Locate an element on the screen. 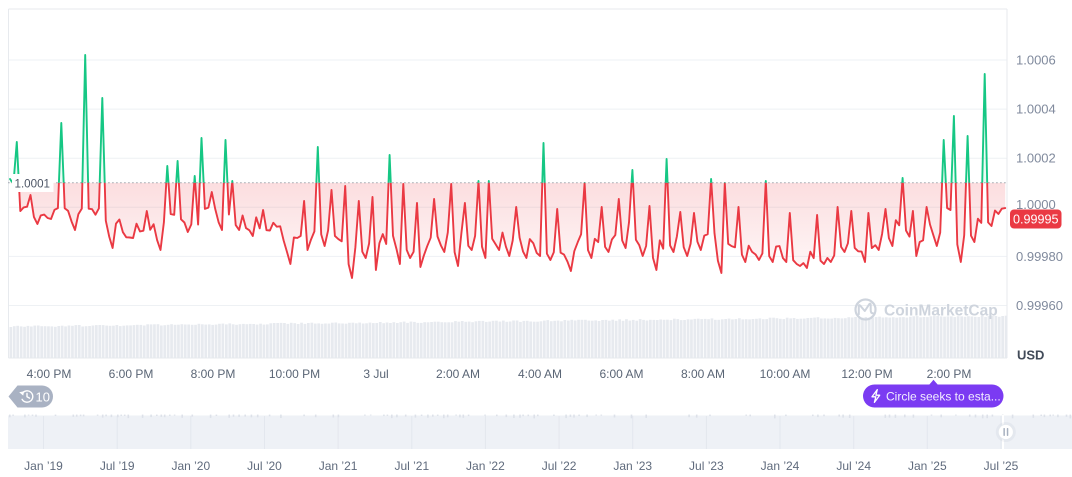 This screenshot has width=1072, height=477. svg-text: 1.0002 is located at coordinates (1036, 158).